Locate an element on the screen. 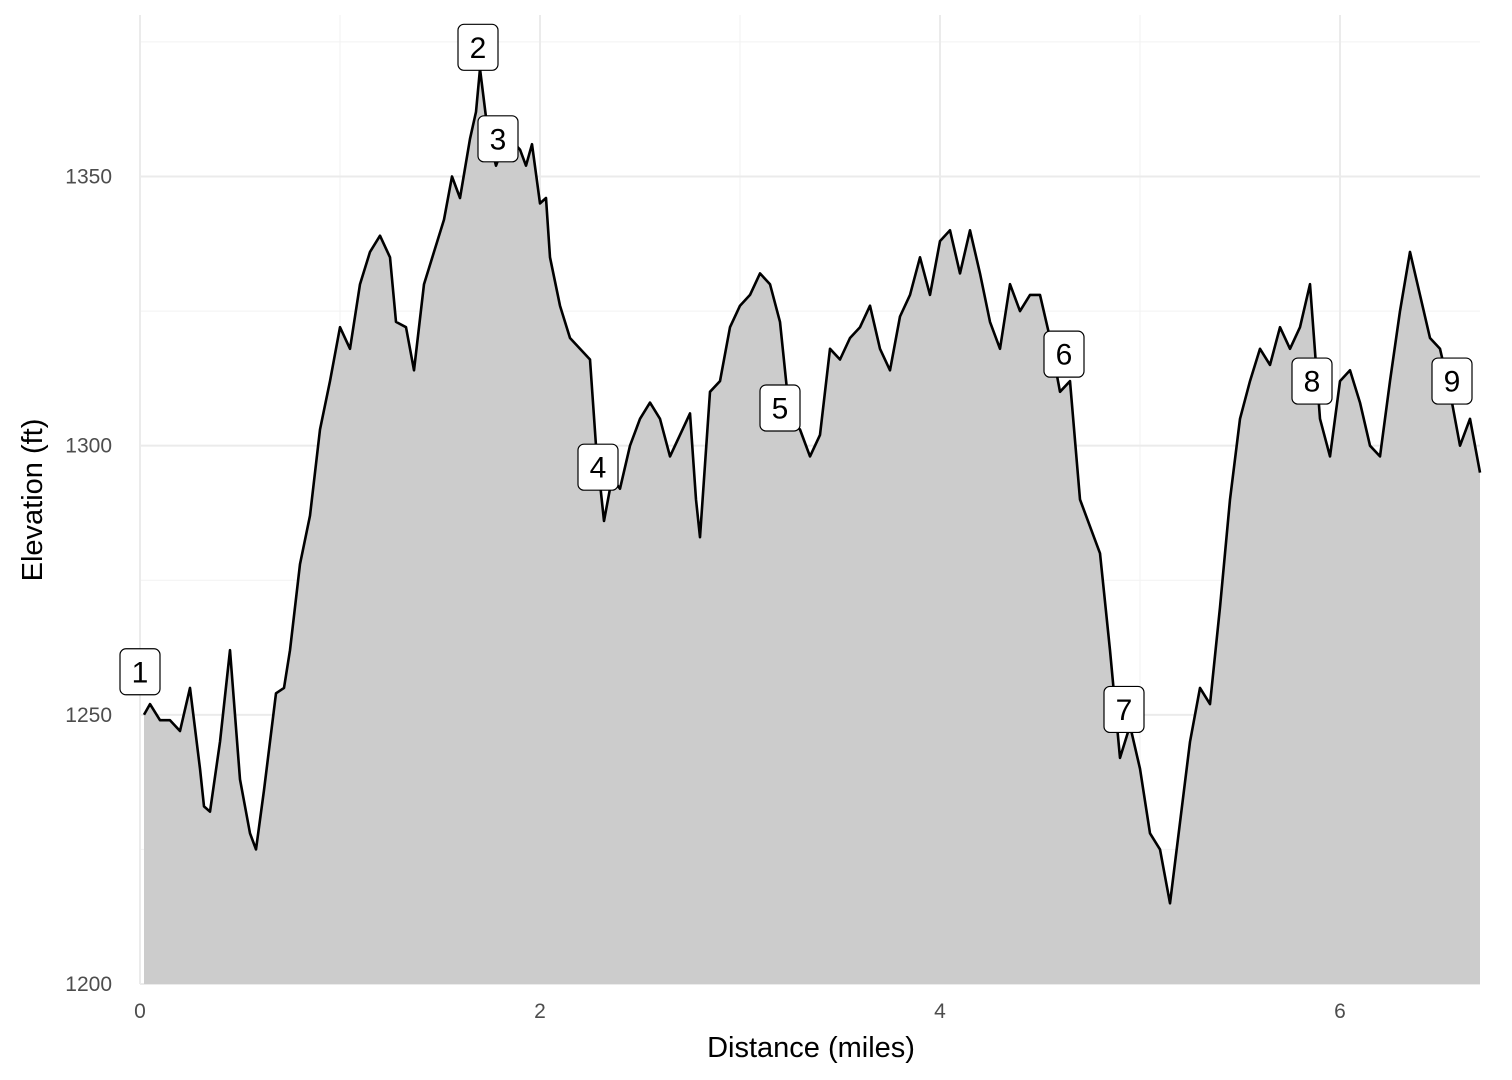 The width and height of the screenshot is (1512, 1080). waypoint-marker-label: 6 is located at coordinates (1064, 355).